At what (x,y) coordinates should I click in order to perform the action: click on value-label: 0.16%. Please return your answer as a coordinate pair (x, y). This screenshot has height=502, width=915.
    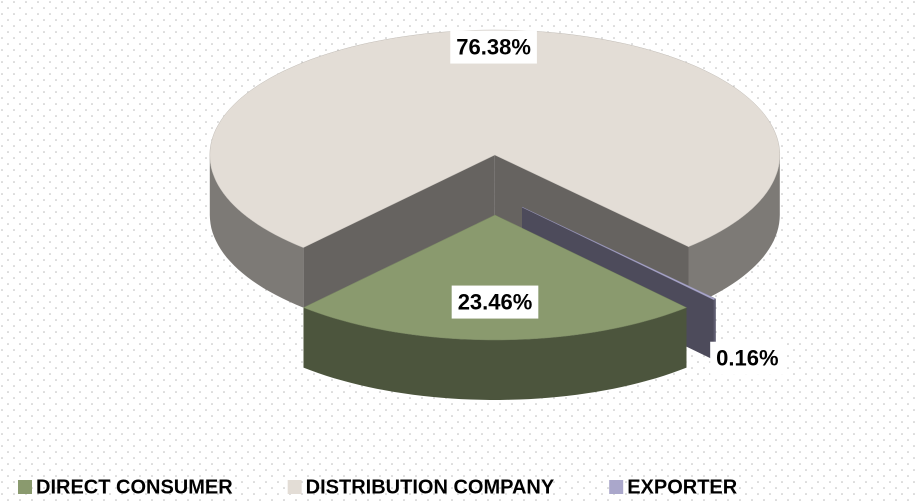
    Looking at the image, I should click on (747, 358).